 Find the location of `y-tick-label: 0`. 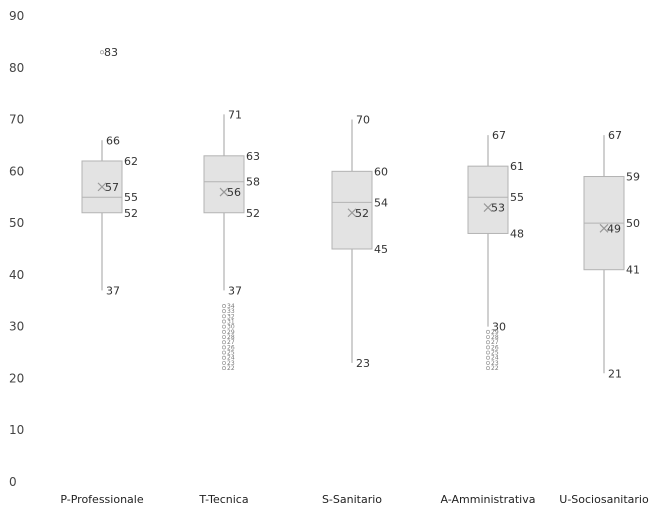

y-tick-label: 0 is located at coordinates (13, 482).